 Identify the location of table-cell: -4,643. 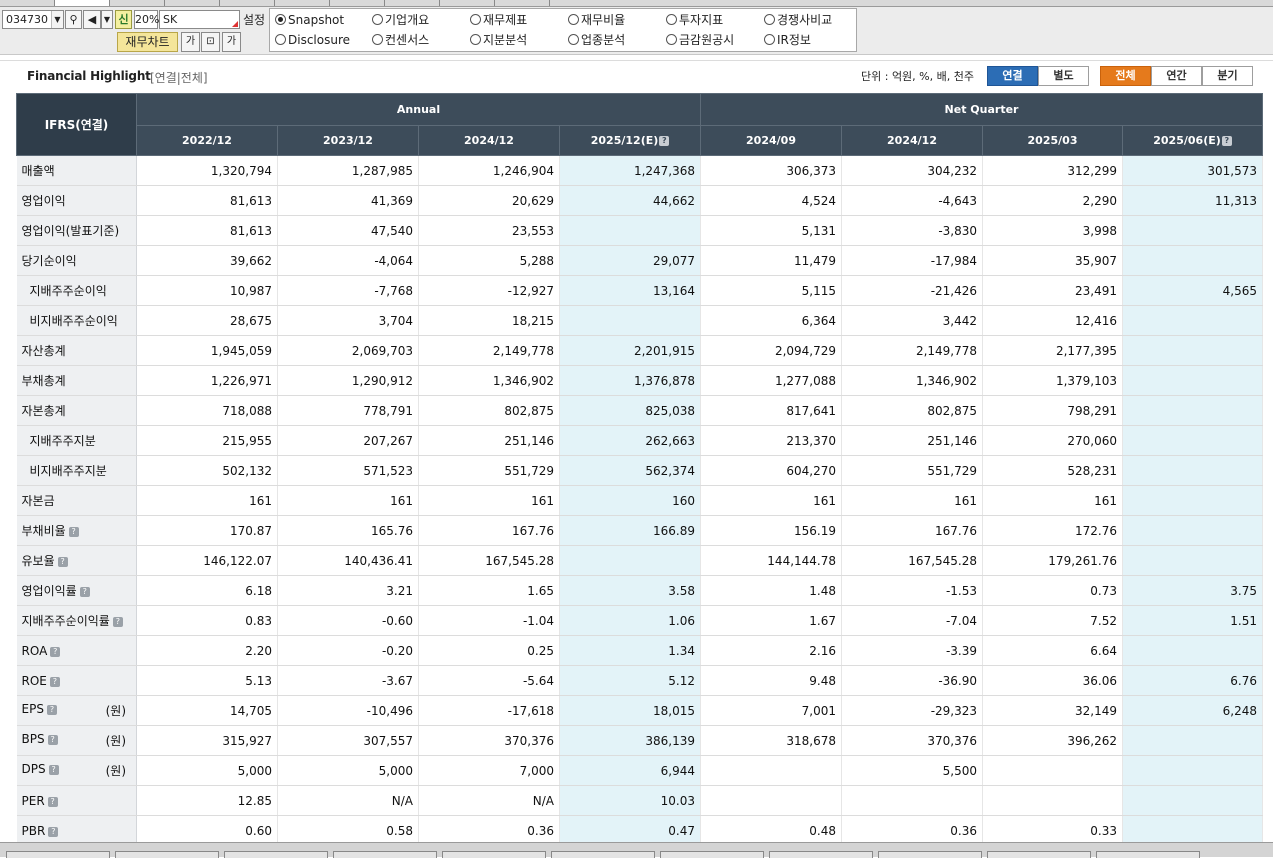
(912, 200).